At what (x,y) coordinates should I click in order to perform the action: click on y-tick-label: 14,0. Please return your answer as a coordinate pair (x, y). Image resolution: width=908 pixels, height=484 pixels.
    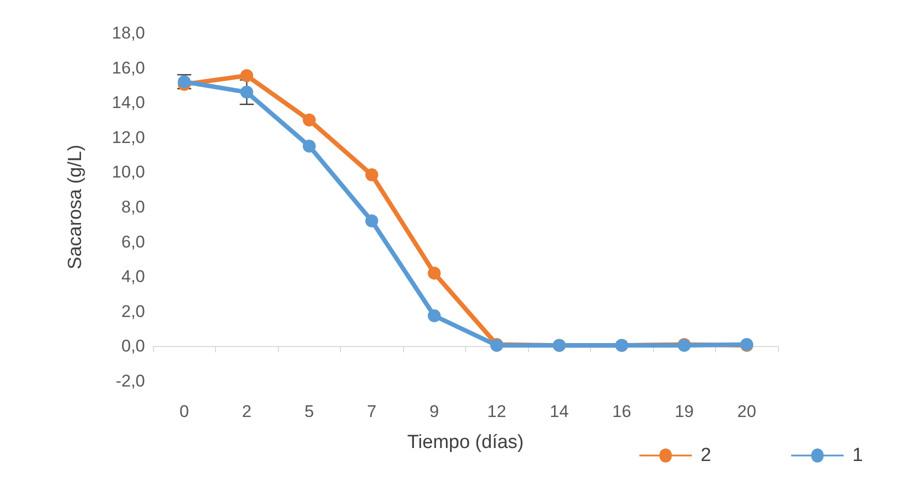
    Looking at the image, I should click on (128, 102).